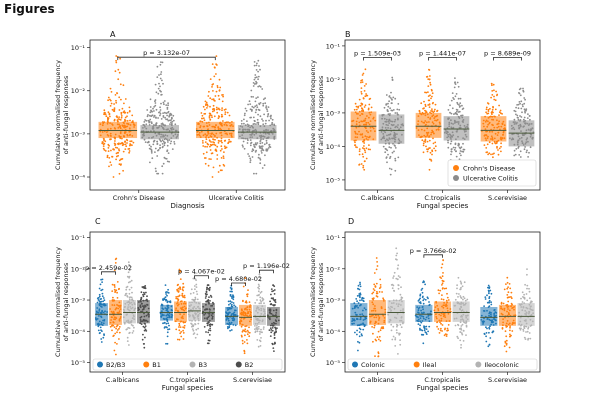  I want to click on legend-marker, so click(146, 364).